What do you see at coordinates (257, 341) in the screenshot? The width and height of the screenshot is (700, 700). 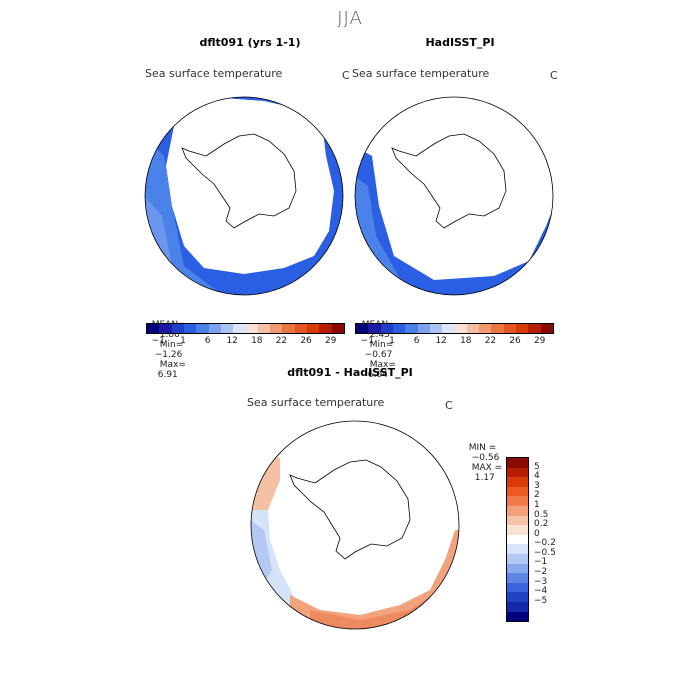 I see `colorbar-tick-label: 18` at bounding box center [257, 341].